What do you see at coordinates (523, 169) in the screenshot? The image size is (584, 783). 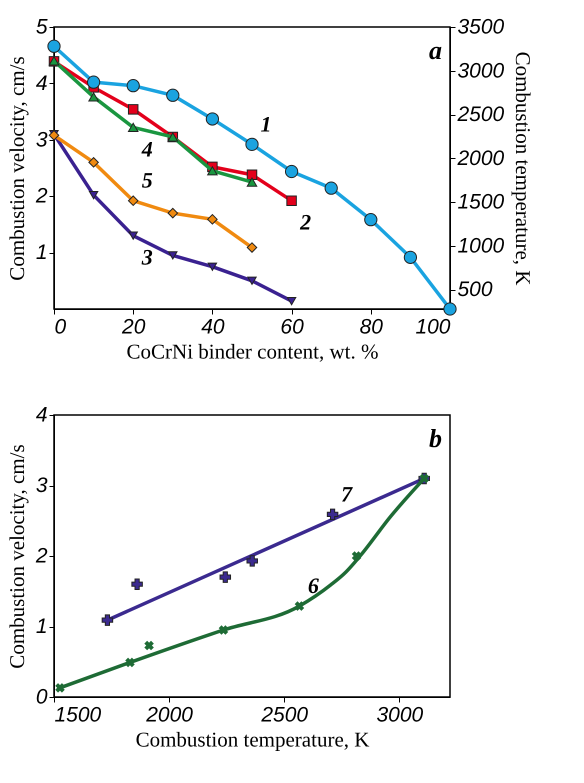 I see `y2-axis-title: Combustion temperature, K` at bounding box center [523, 169].